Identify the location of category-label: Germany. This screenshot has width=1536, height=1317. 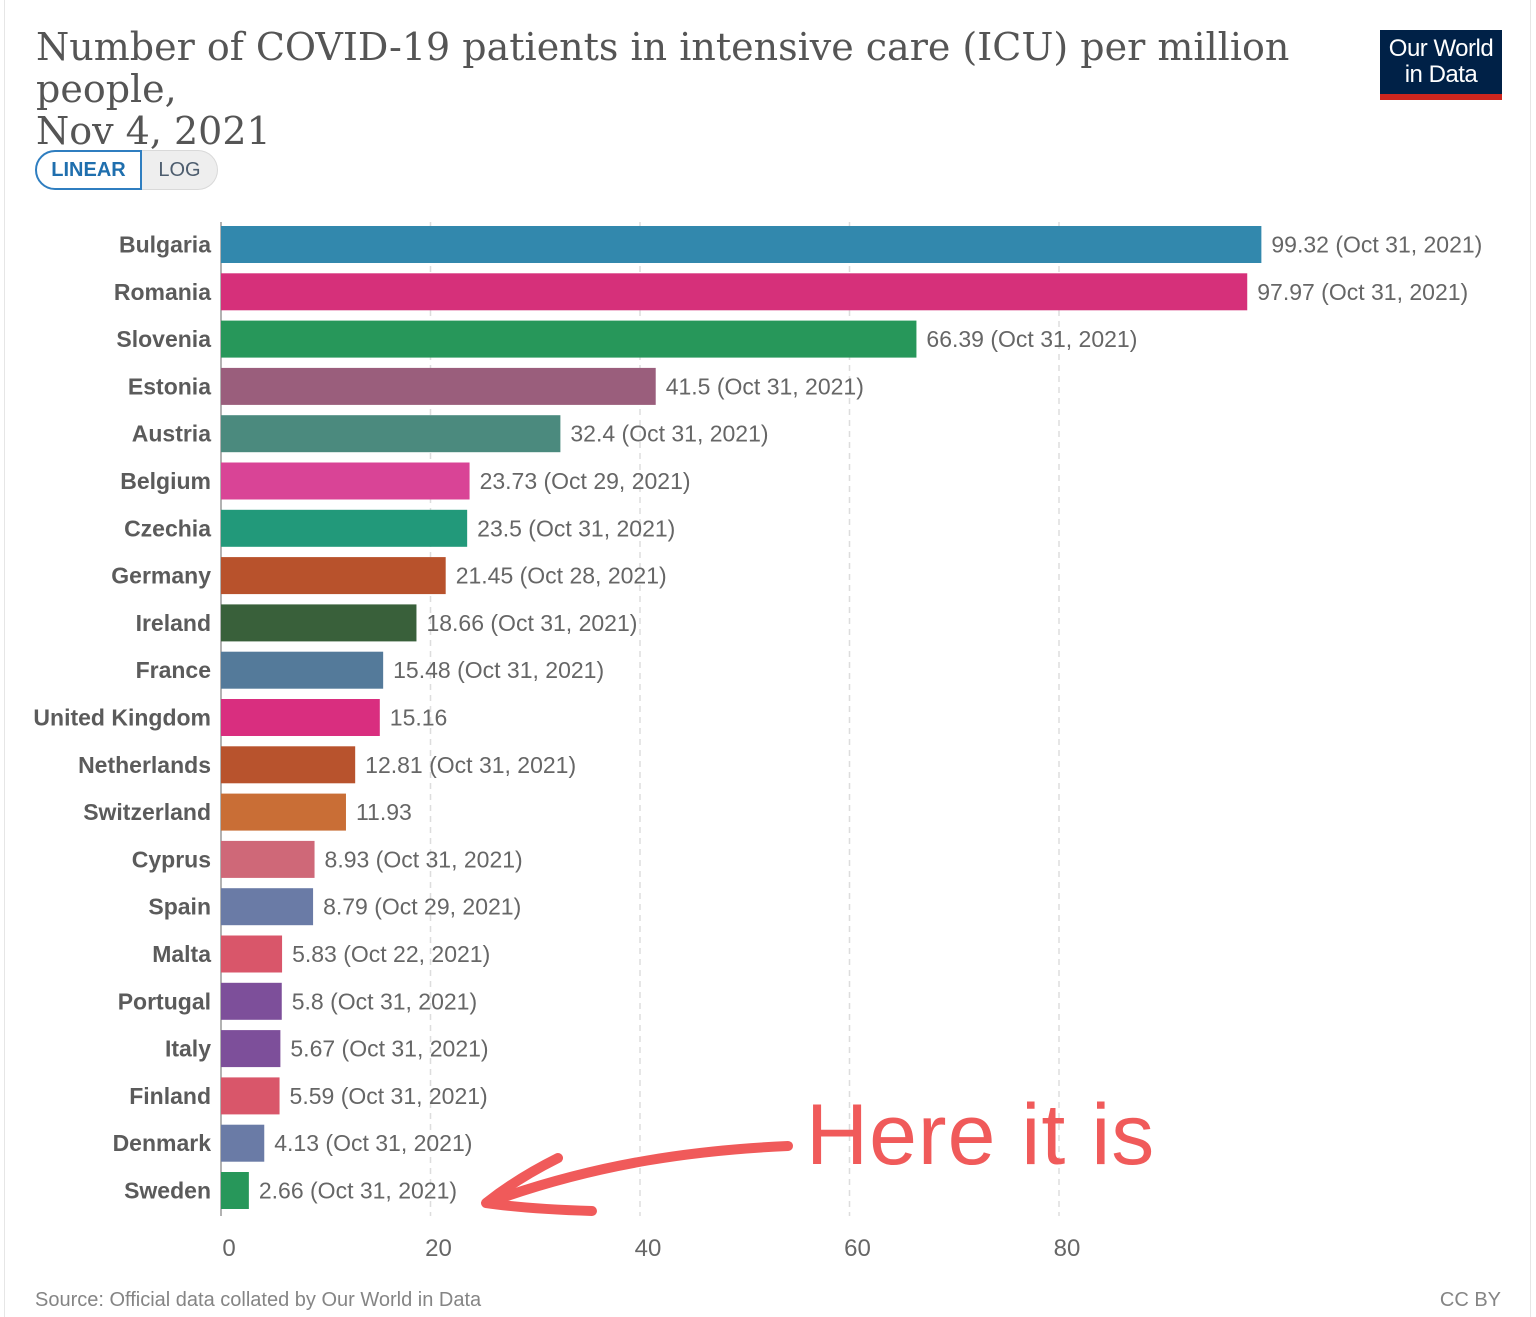
(161, 576).